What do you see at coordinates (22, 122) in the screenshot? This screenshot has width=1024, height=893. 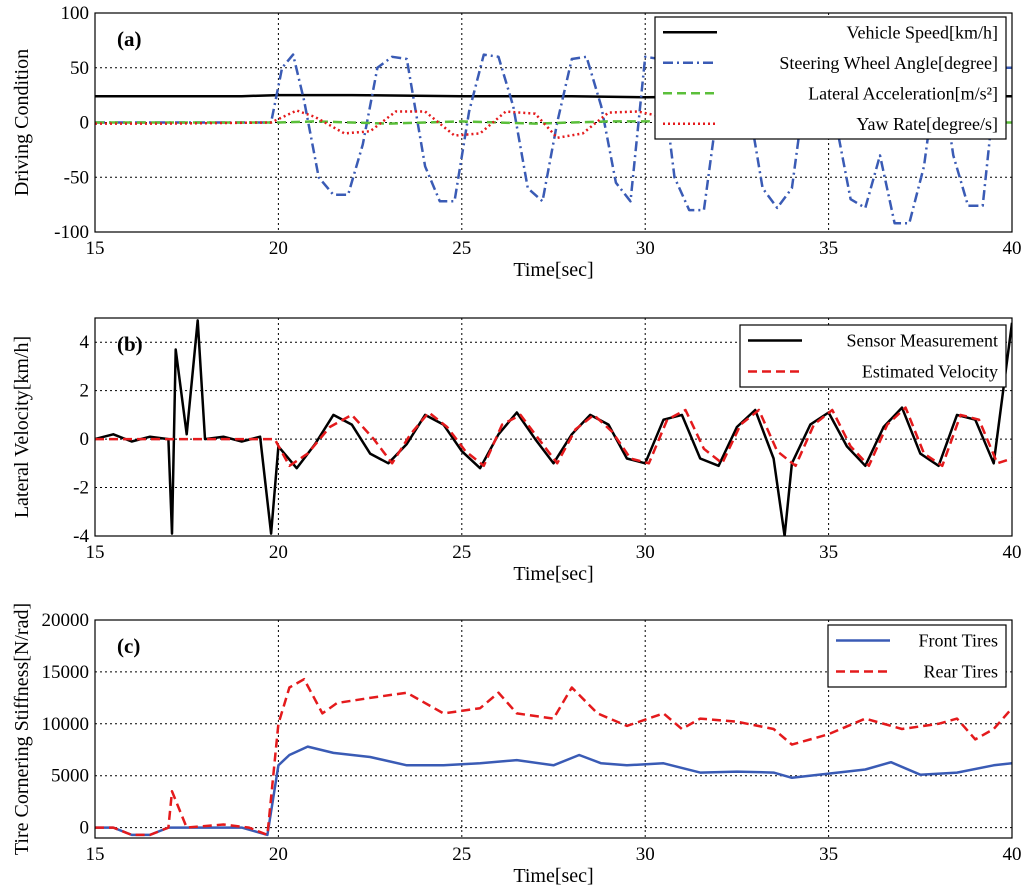 I see `y-axis-label: Driving Condition` at bounding box center [22, 122].